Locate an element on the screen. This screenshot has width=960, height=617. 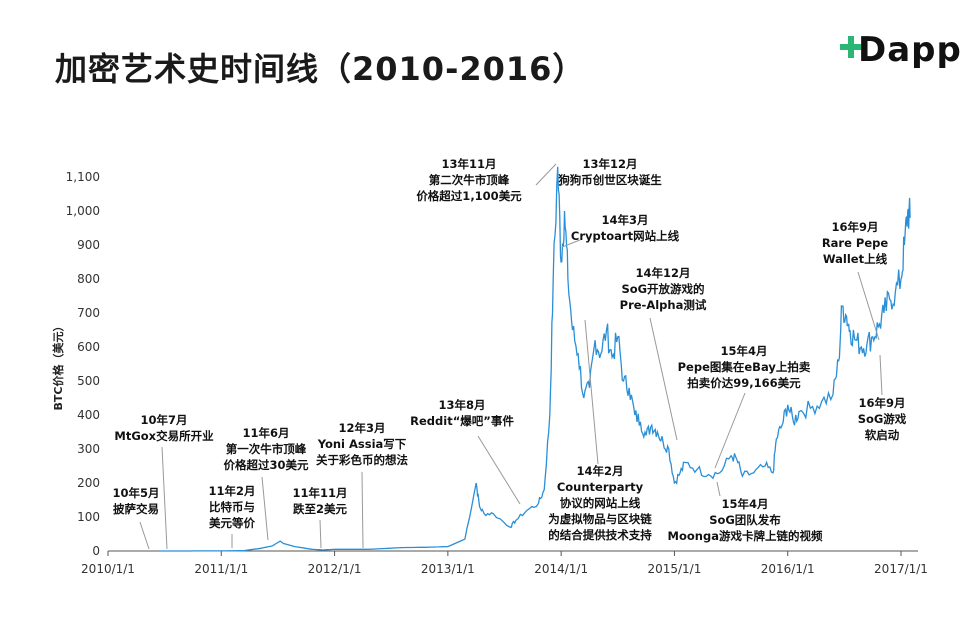
annotation-text: 10年7月 is located at coordinates (163, 420).